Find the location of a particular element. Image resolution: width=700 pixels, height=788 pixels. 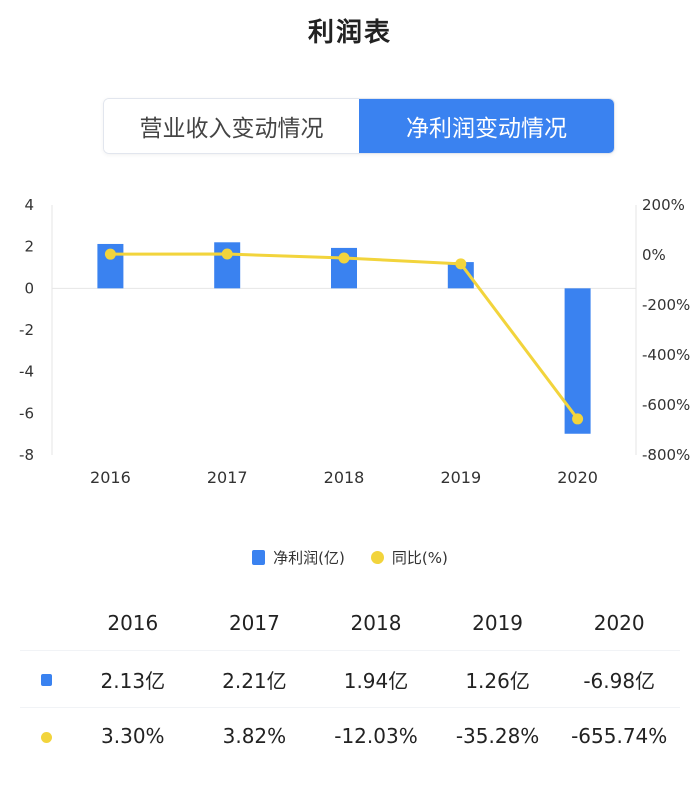

year-header: 2018 is located at coordinates (376, 623).